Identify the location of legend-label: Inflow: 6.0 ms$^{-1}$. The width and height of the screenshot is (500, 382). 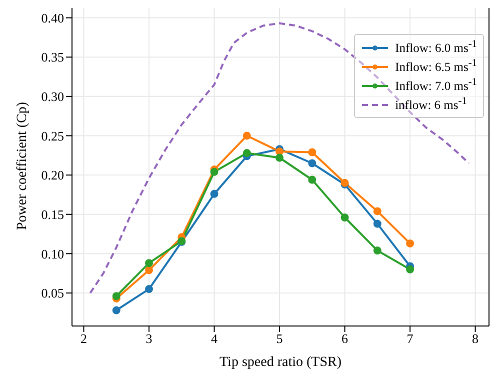
(436, 47).